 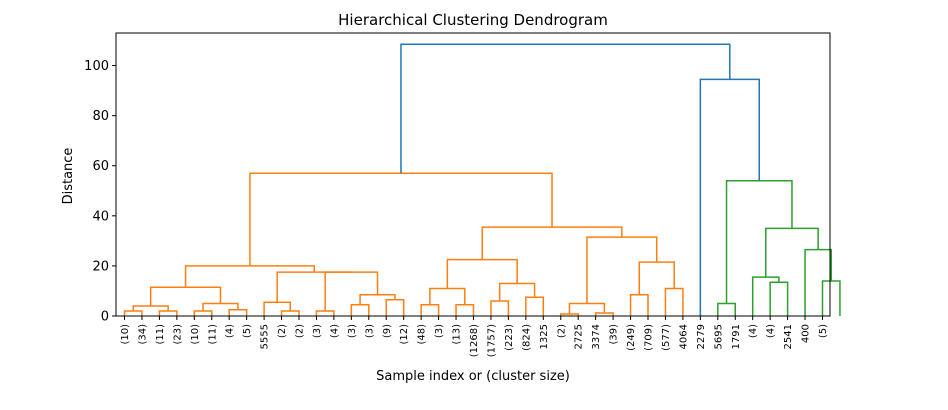 I want to click on y-axis-label: Distance, so click(x=68, y=176).